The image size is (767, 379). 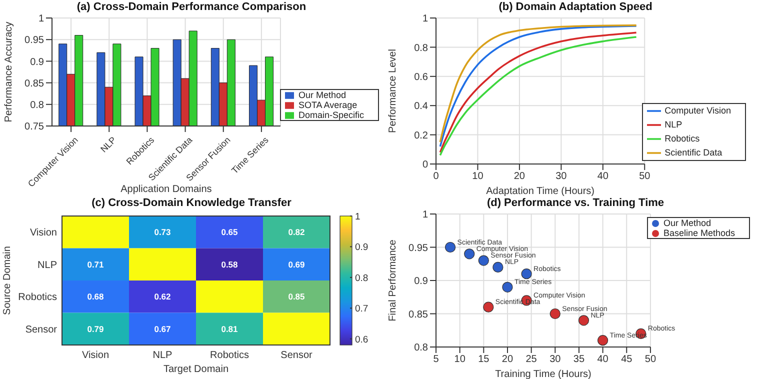 I want to click on color-bar-label: 0.8, so click(x=361, y=278).